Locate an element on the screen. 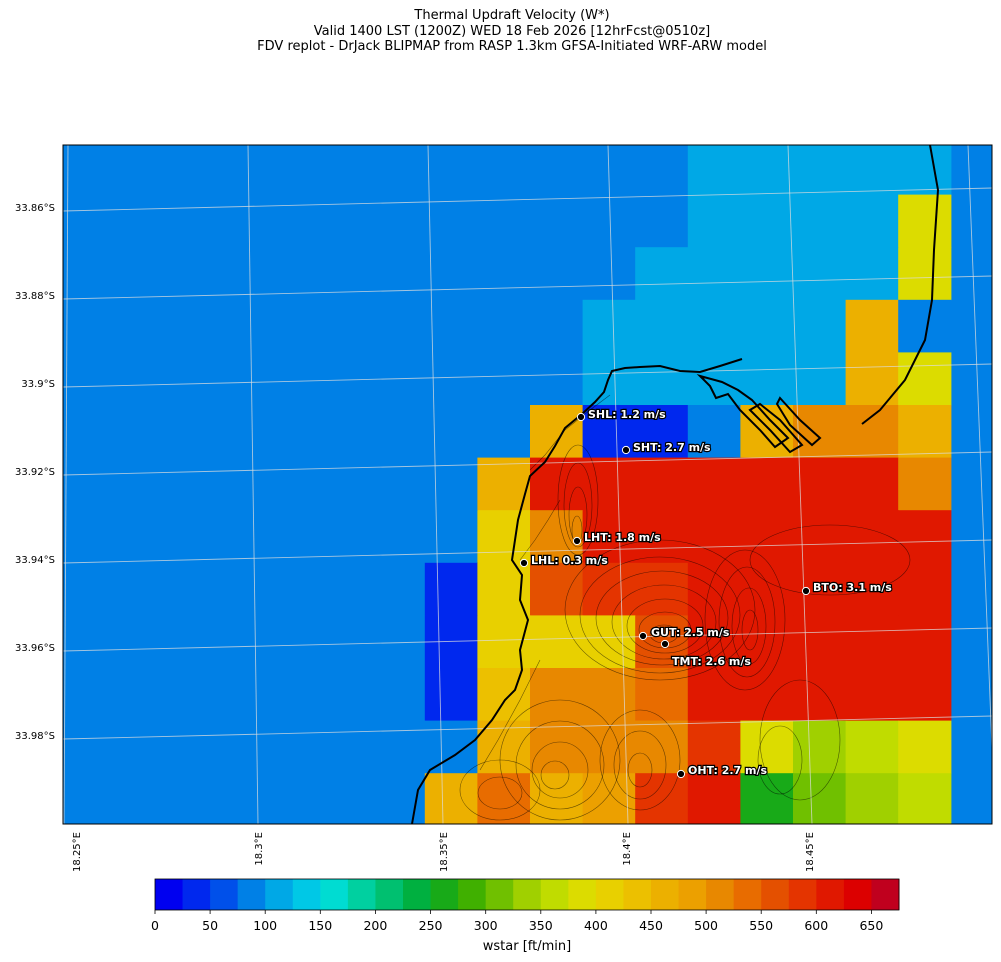  lat-label: 33.9°S is located at coordinates (38, 384).